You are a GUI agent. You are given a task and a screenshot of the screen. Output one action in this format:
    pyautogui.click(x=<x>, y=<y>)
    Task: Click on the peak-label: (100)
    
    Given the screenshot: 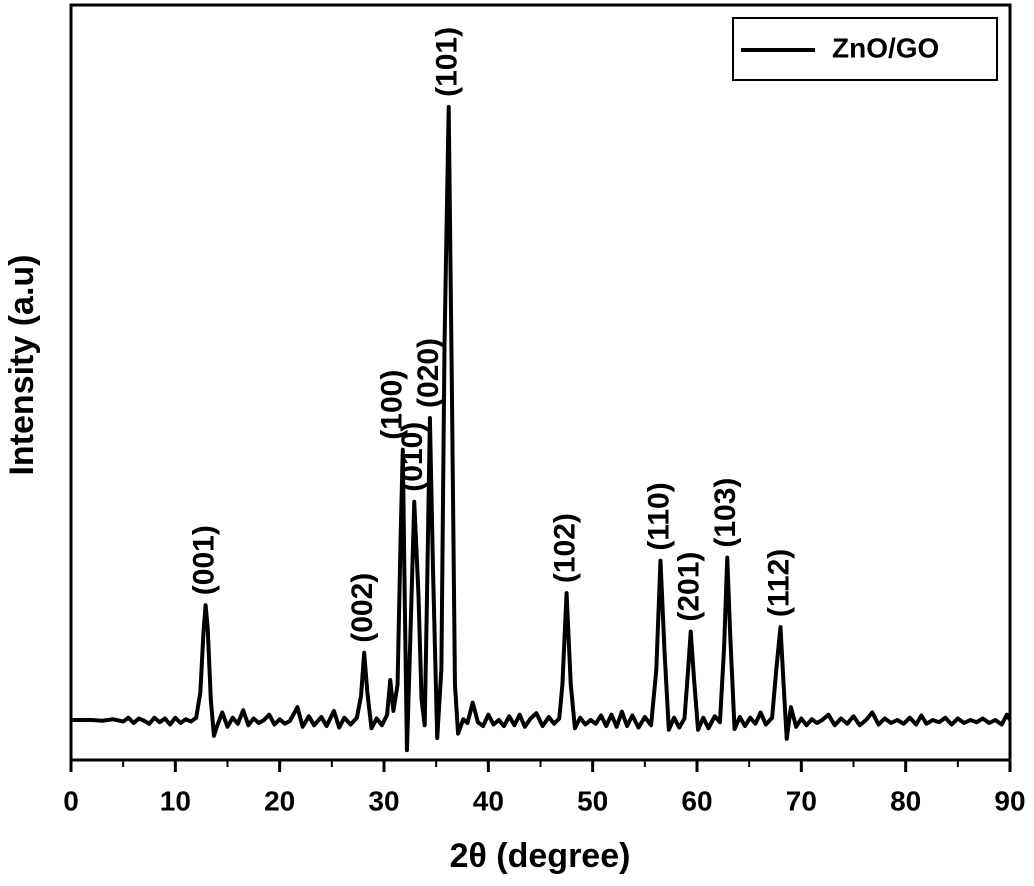 What is the action you would take?
    pyautogui.click(x=391, y=405)
    